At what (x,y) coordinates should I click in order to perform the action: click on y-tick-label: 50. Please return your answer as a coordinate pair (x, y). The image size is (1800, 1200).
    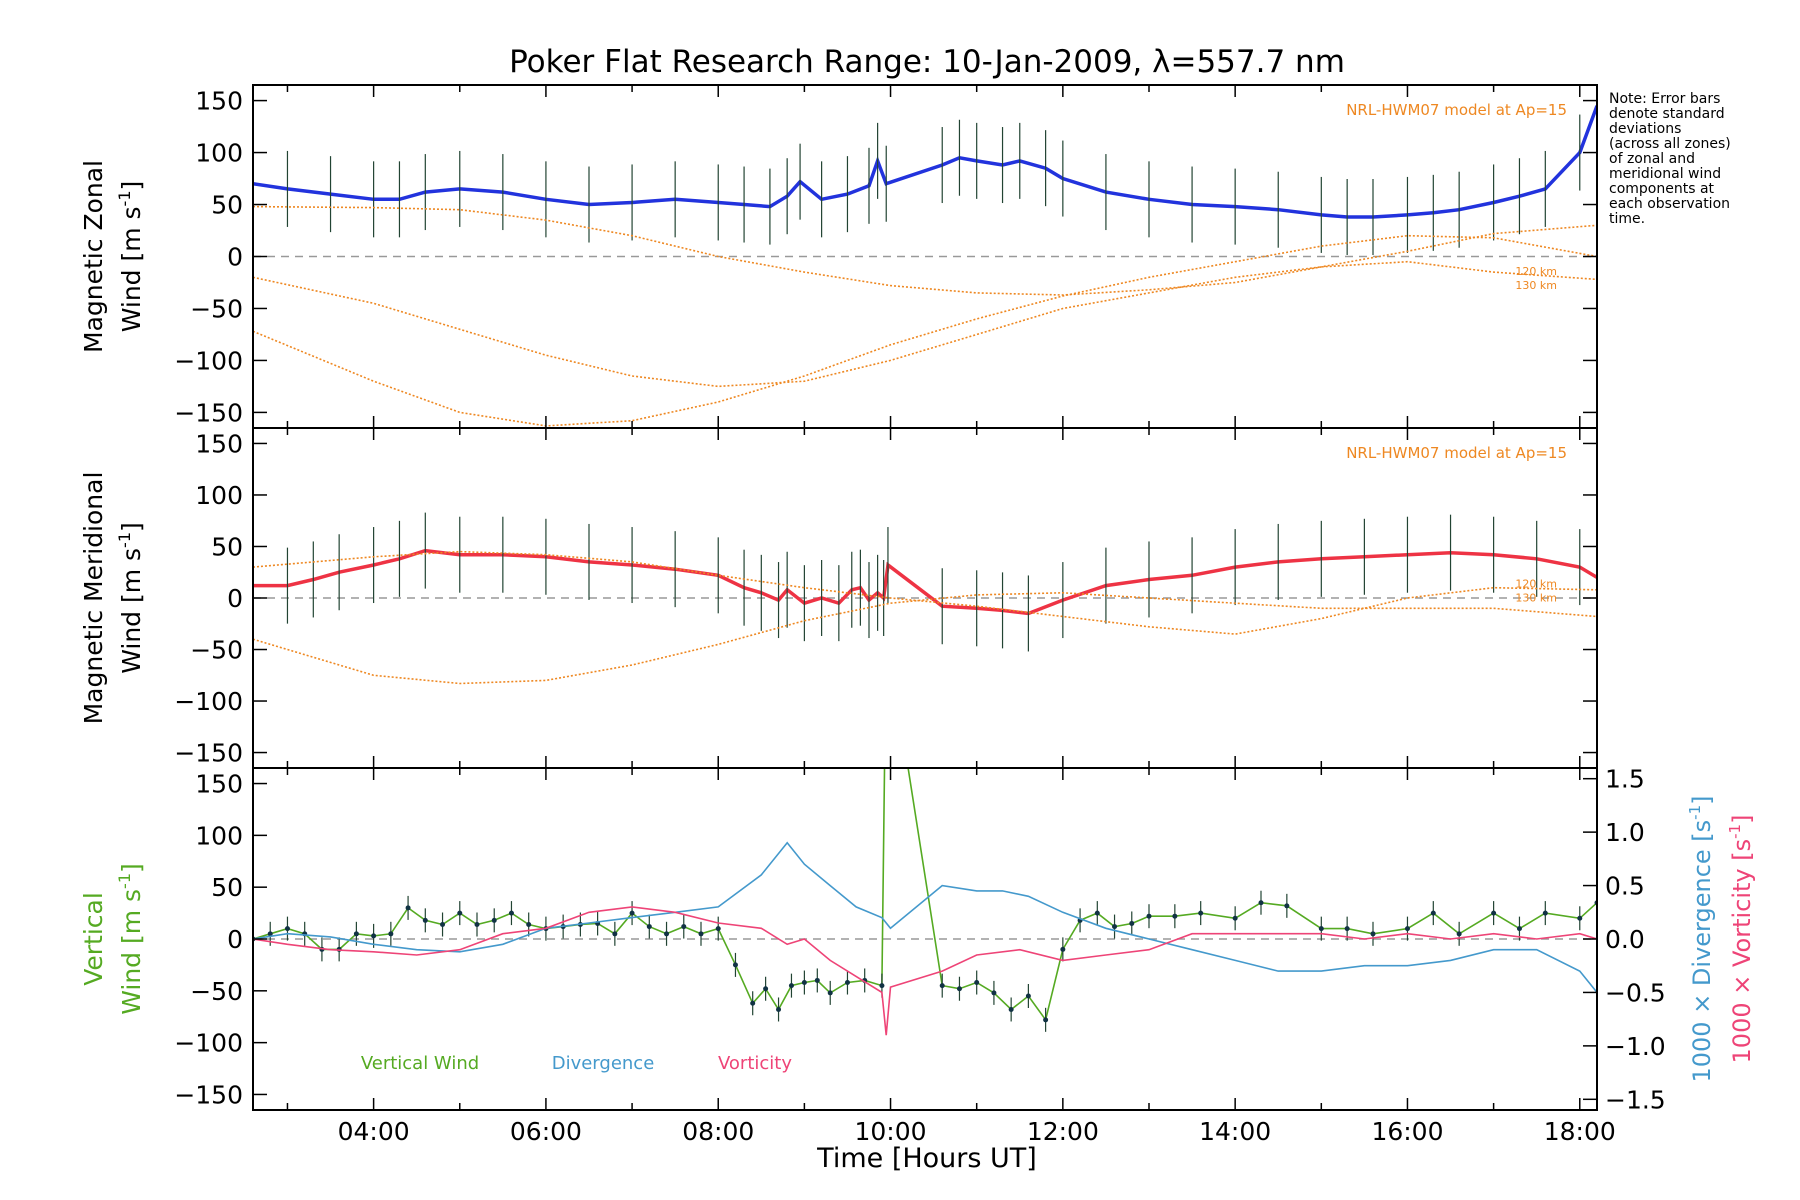
    Looking at the image, I should click on (227, 546).